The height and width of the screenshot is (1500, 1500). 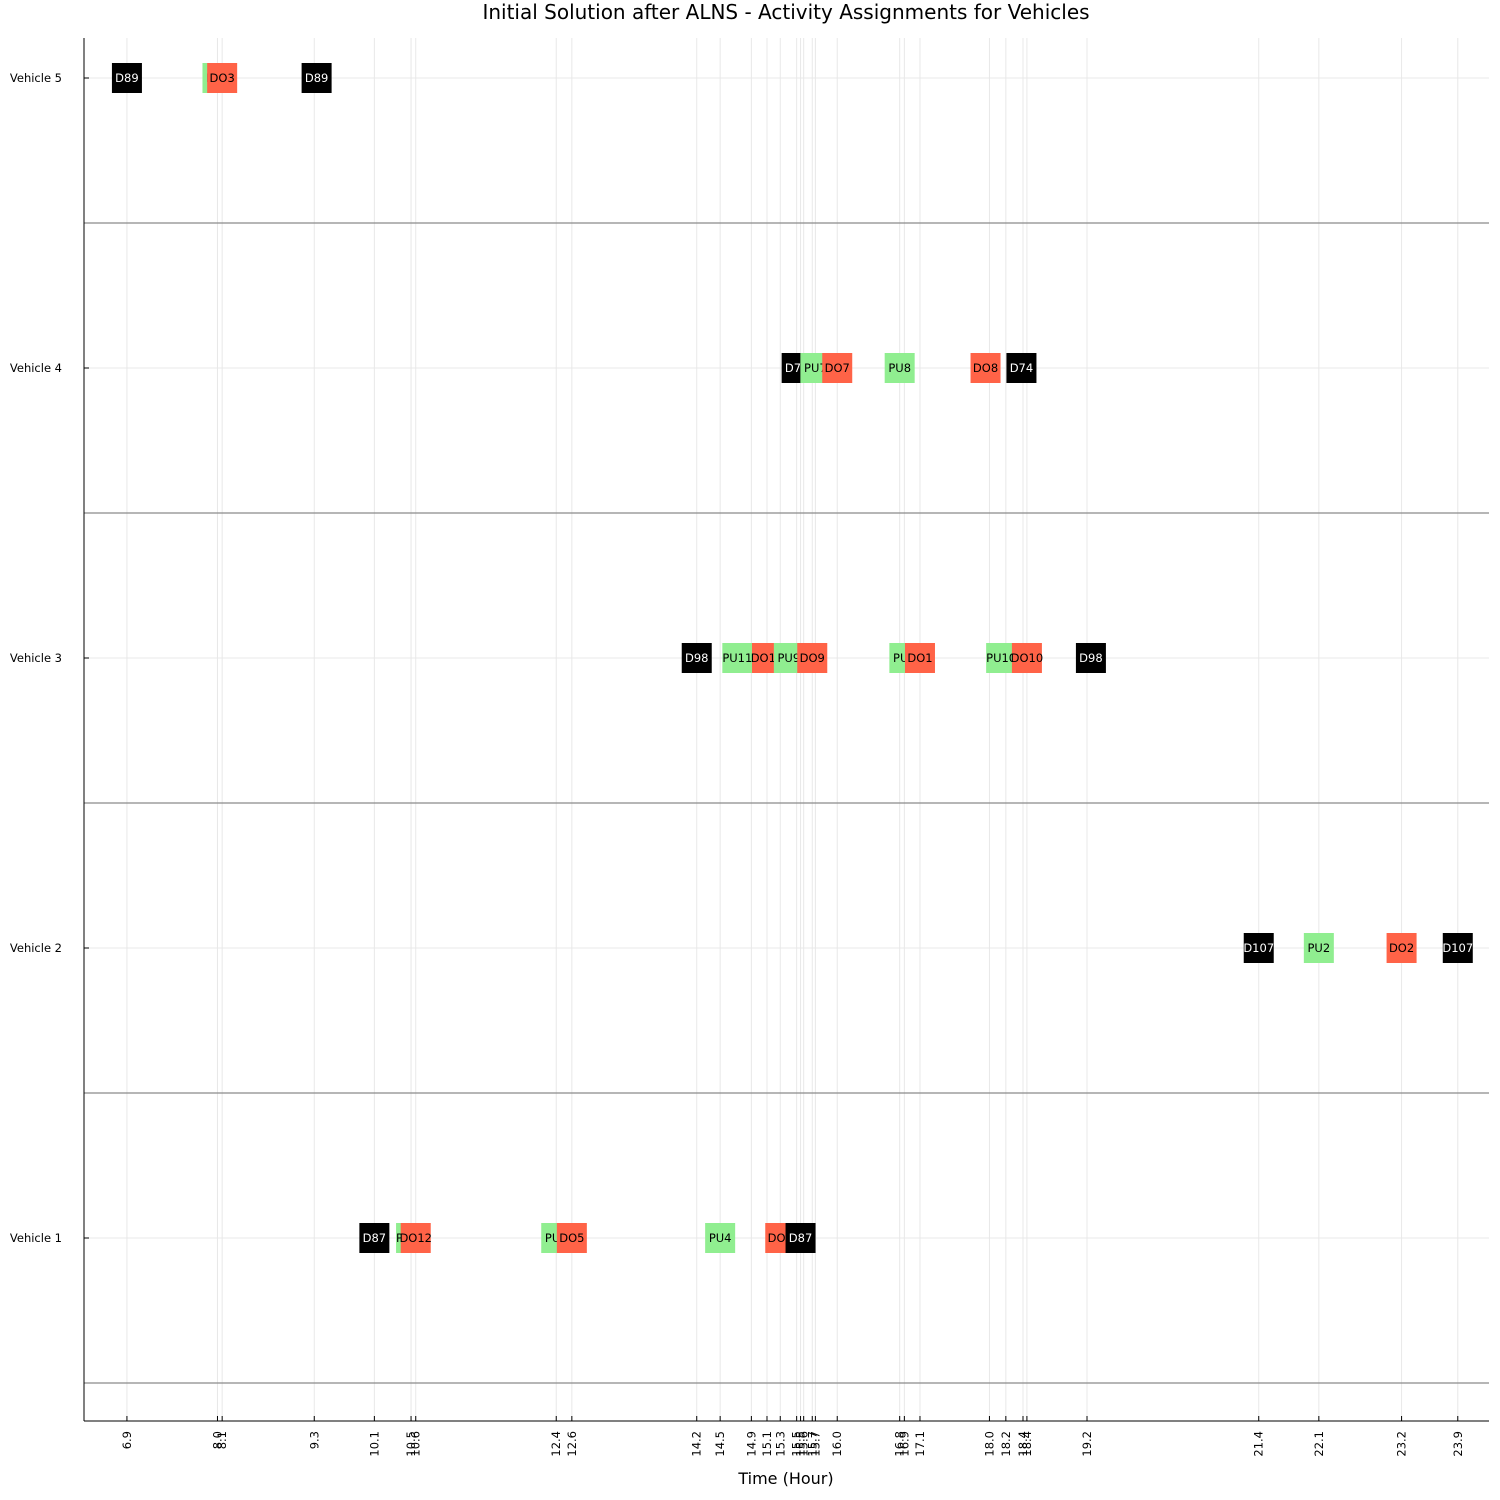 I want to click on row-label: Vehicle 3, so click(x=36, y=658).